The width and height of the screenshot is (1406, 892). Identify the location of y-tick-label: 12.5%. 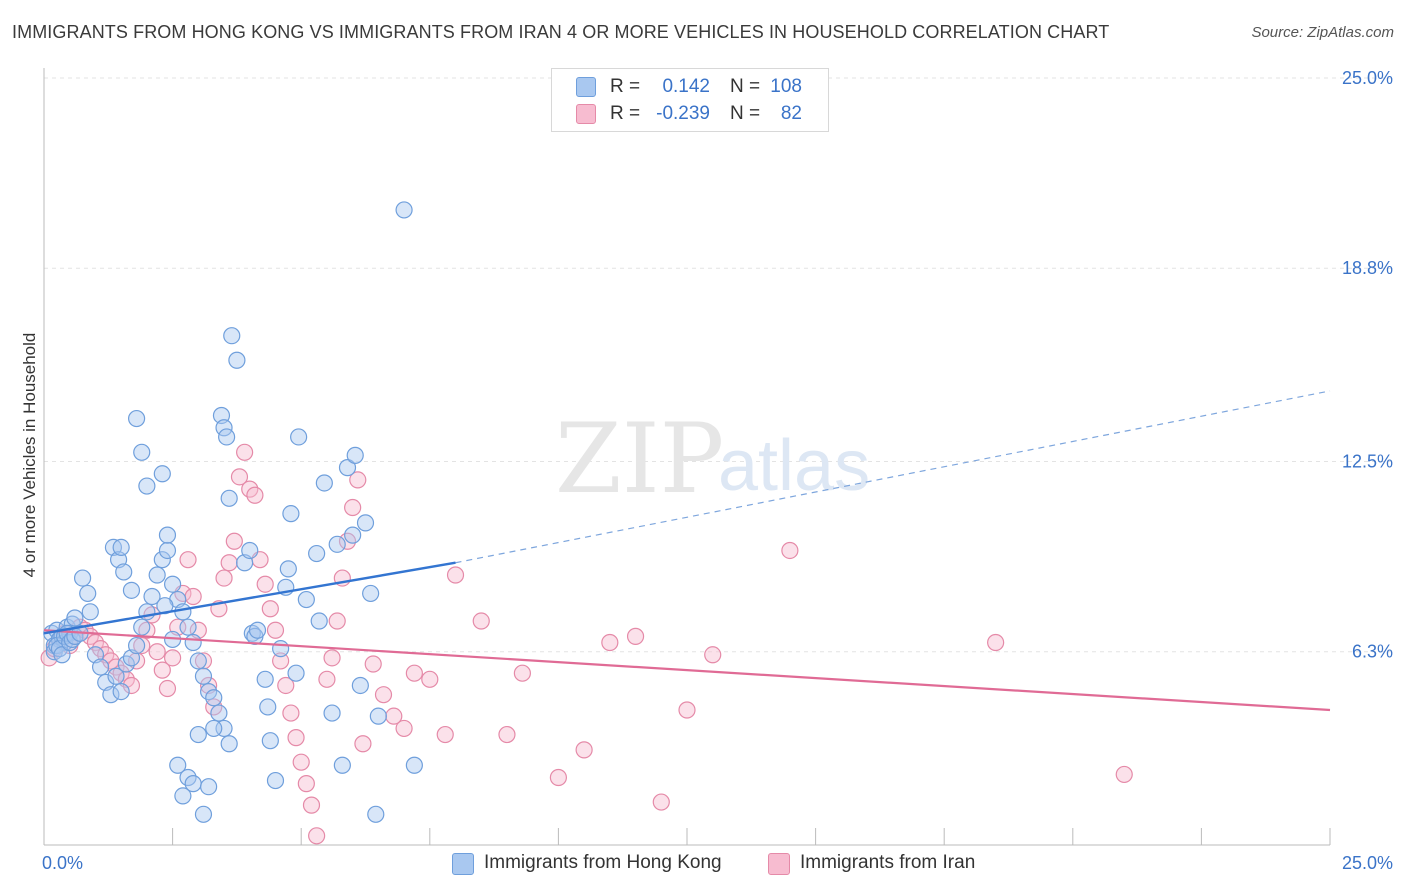
(1367, 462).